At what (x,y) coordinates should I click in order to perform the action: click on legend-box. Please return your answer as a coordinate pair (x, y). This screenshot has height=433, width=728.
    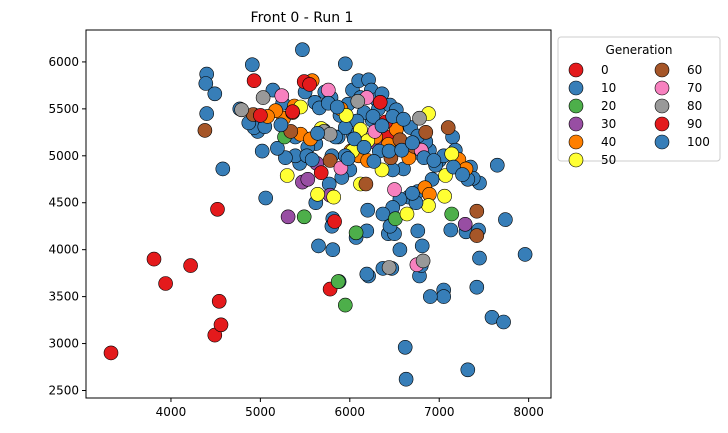
    Looking at the image, I should click on (639, 99).